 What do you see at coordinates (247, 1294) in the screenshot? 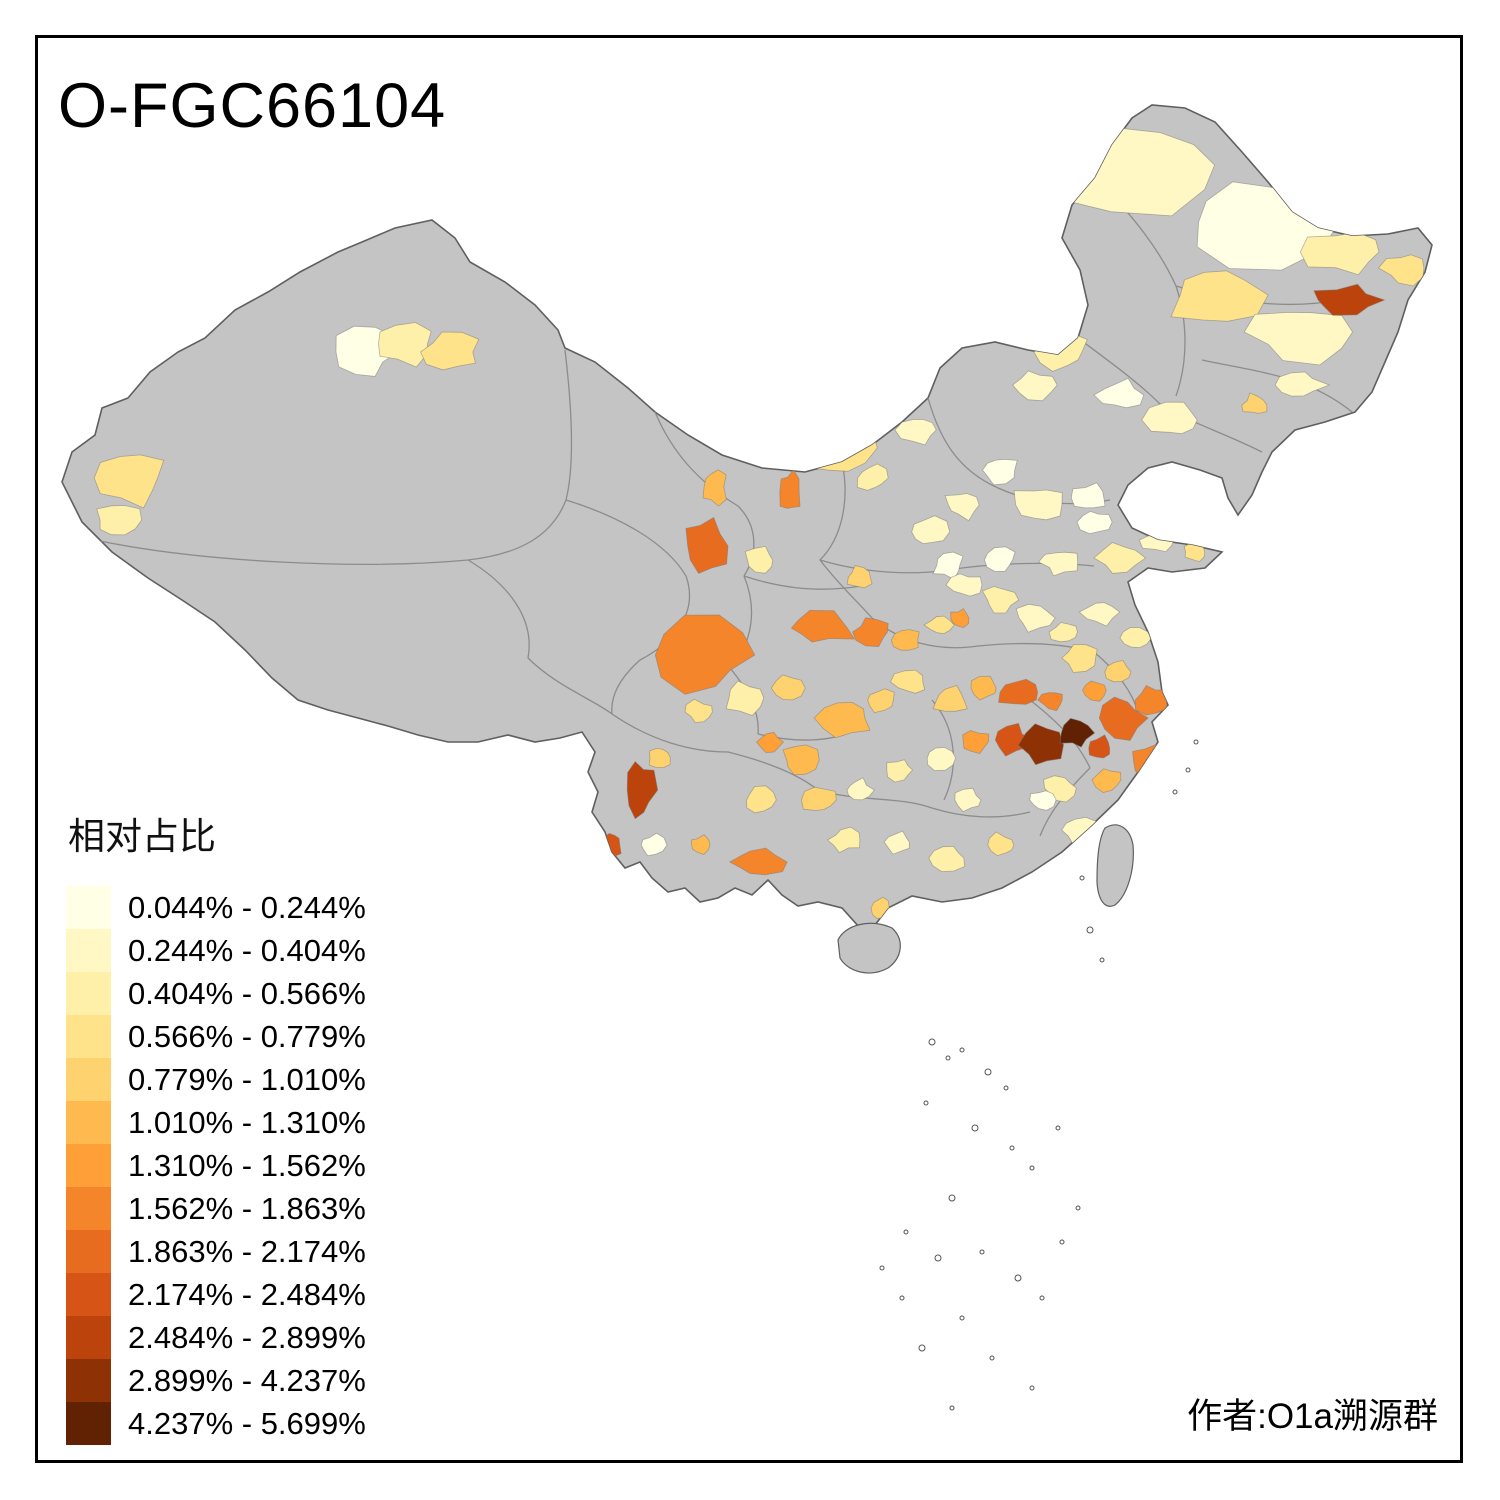
I see `legend-label: 2.174% - 2.484%` at bounding box center [247, 1294].